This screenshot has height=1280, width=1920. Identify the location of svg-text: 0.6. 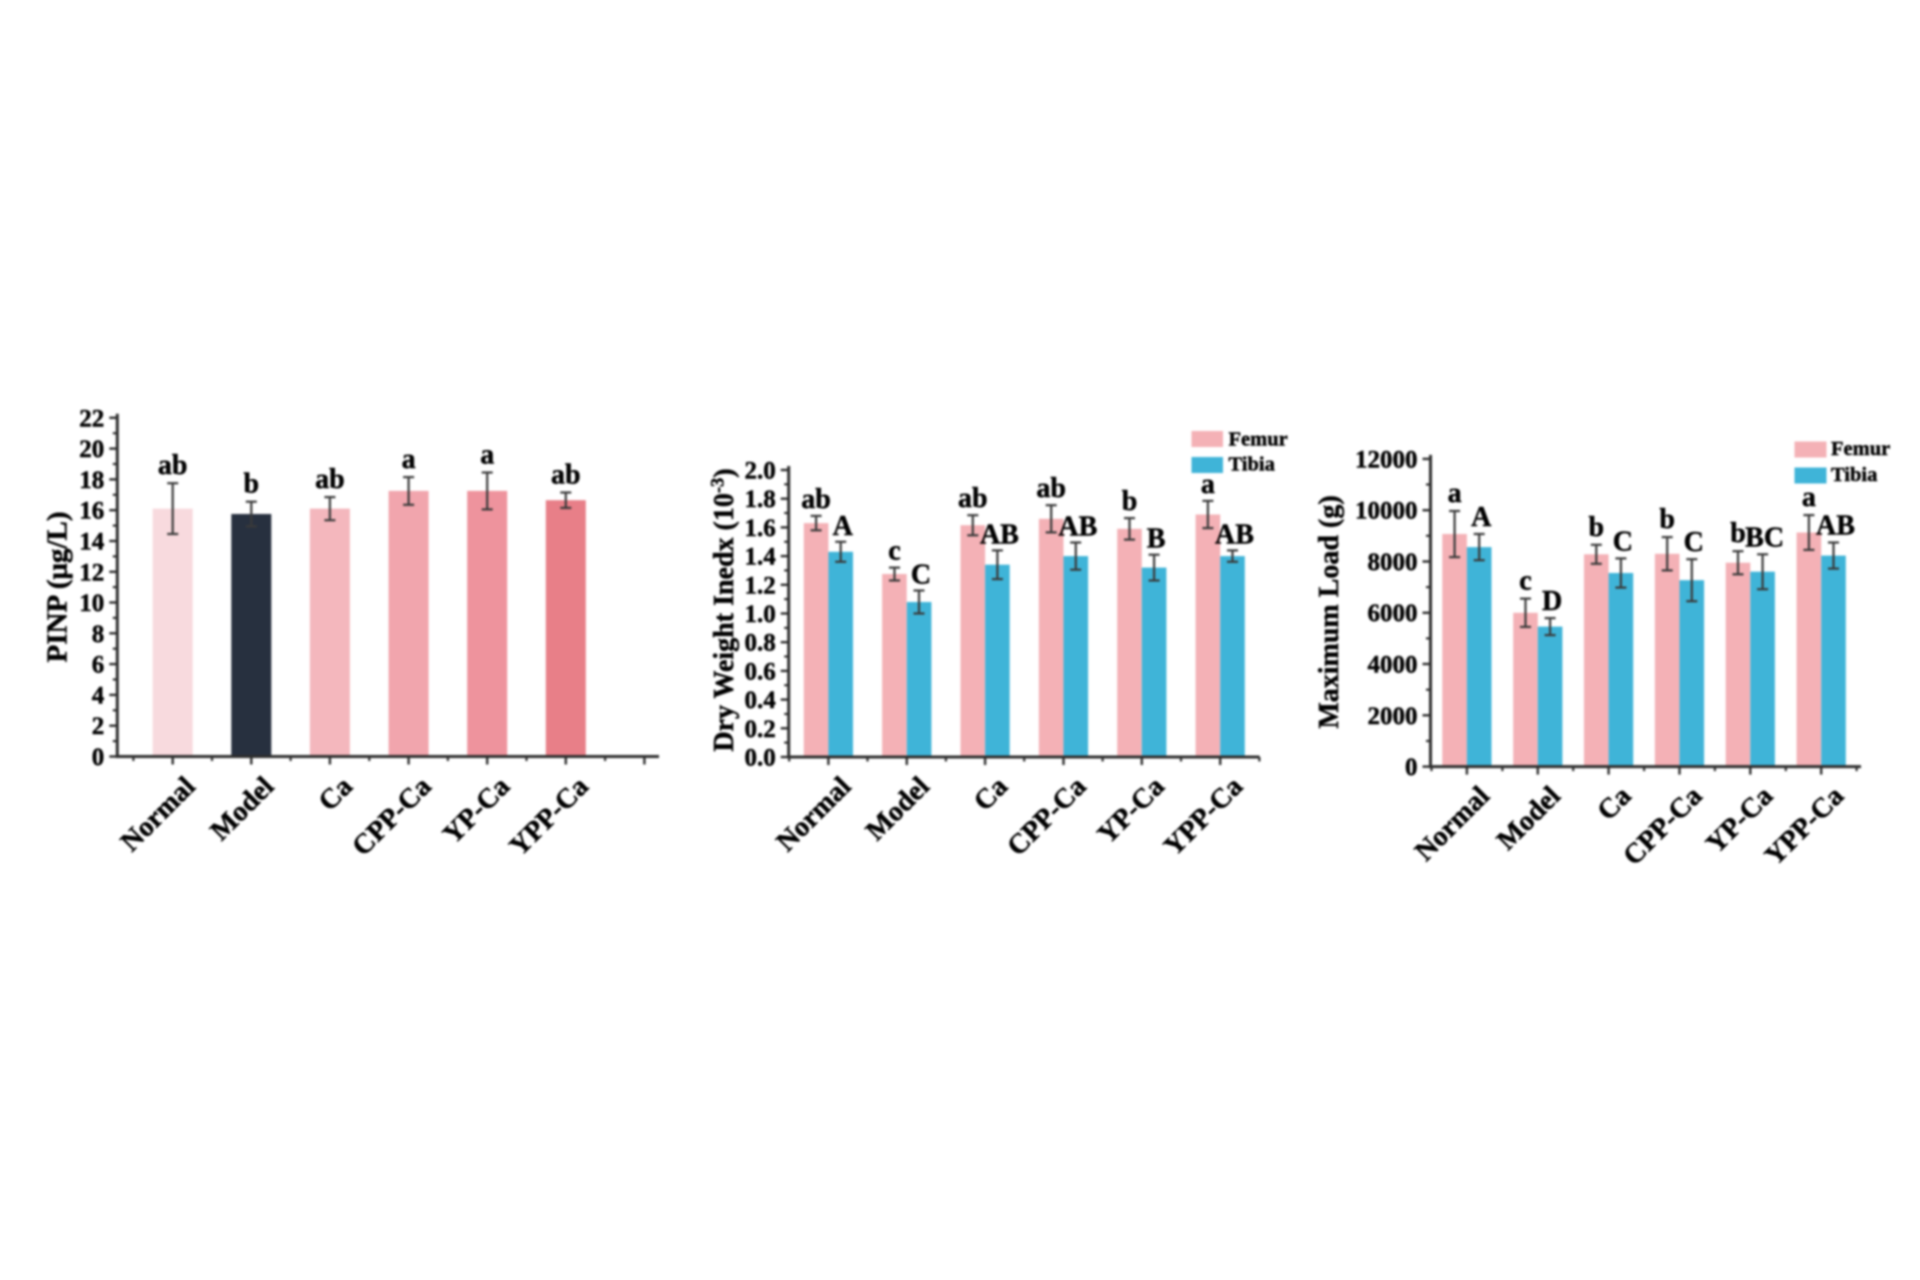
(759, 671).